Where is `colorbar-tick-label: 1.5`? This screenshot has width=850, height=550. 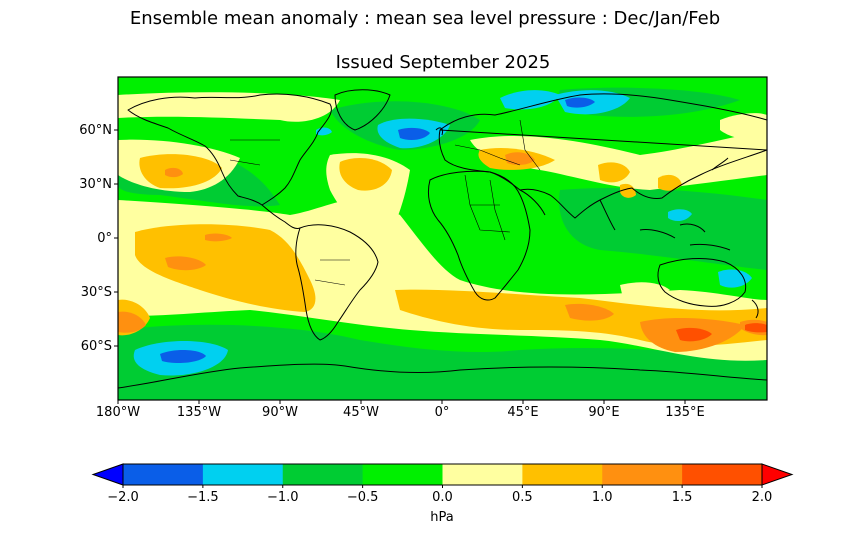
colorbar-tick-label: 1.5 is located at coordinates (682, 497).